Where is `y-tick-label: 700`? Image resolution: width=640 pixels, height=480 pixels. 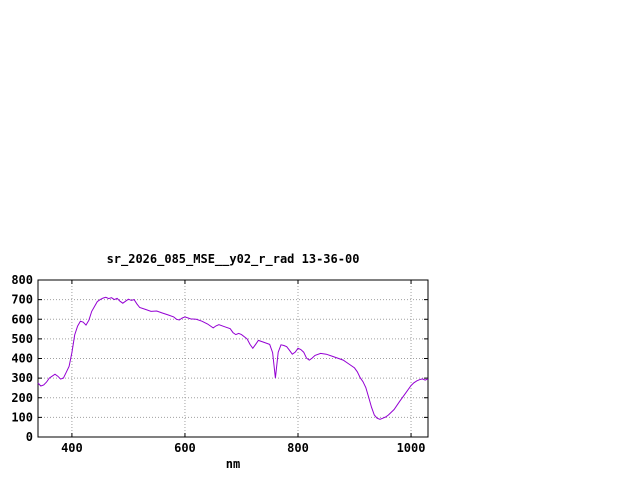
y-tick-label: 700 is located at coordinates (22, 300).